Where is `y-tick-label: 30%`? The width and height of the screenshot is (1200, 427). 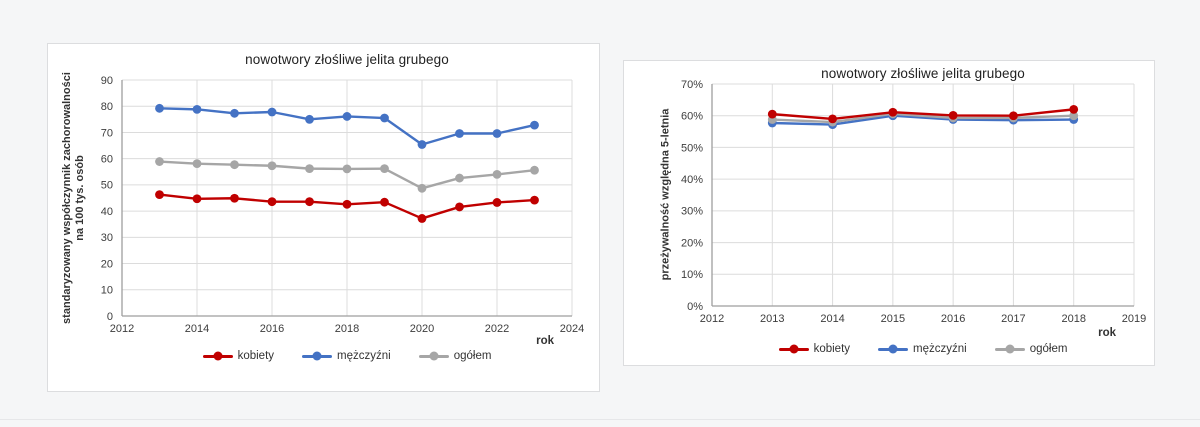 y-tick-label: 30% is located at coordinates (692, 212).